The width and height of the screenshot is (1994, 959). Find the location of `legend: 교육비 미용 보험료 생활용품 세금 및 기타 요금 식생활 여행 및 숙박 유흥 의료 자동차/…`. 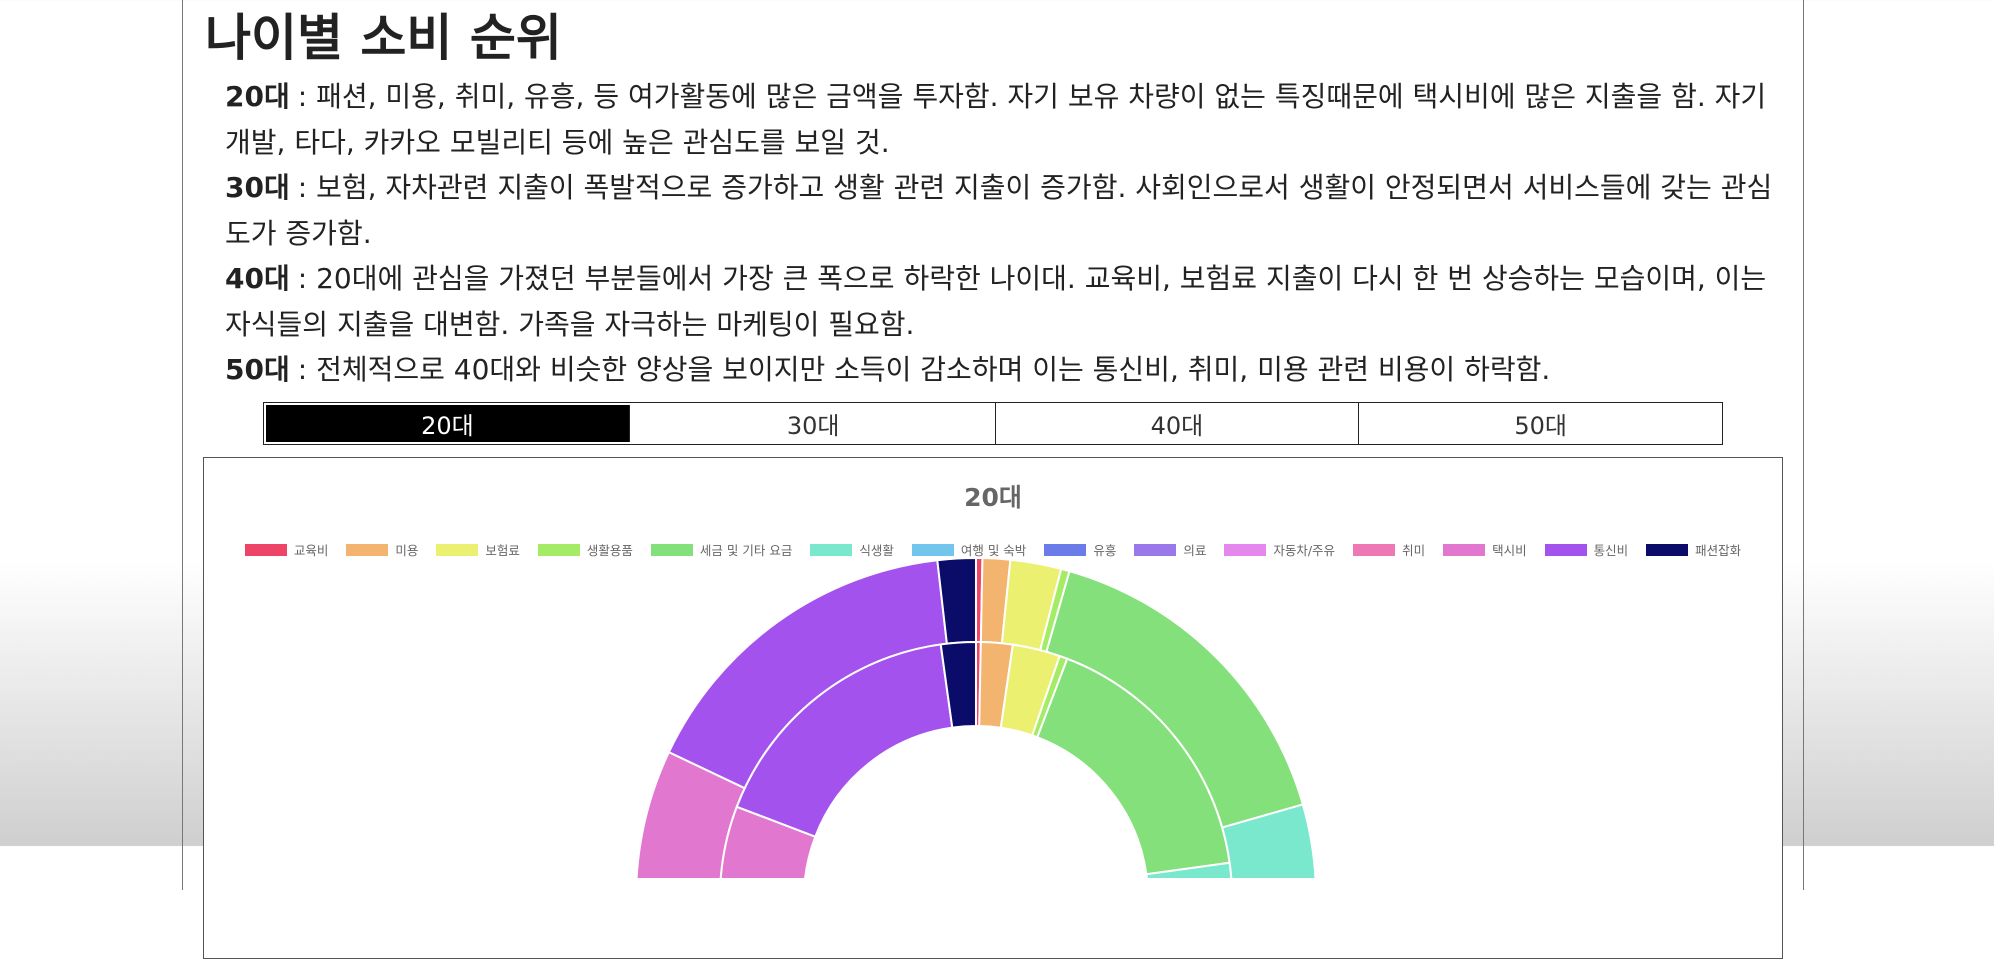

legend: 교육비 미용 보험료 생활용품 세금 및 기타 요금 식생활 여행 및 숙박 유흥 의료 자동차/… is located at coordinates (993, 549).